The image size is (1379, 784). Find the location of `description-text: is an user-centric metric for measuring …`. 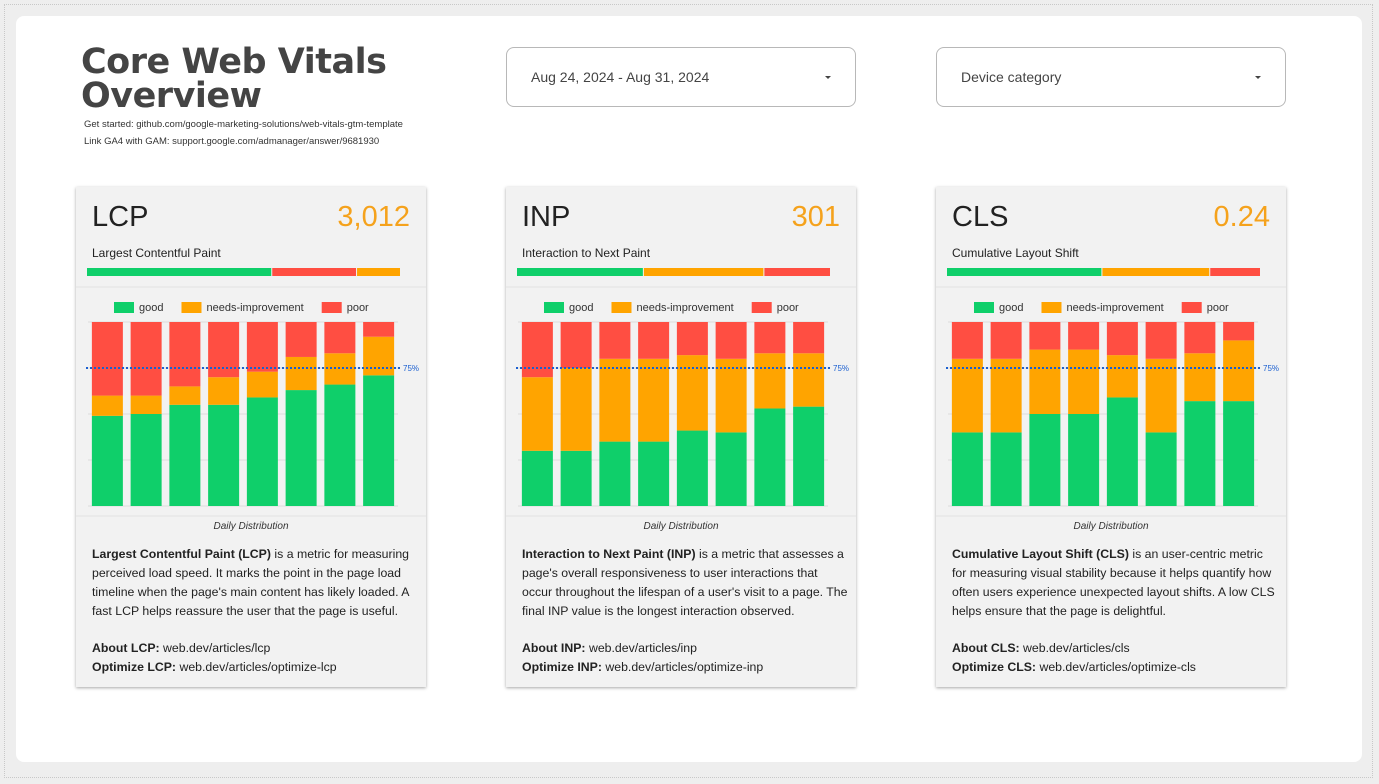

description-text: is an user-centric metric for measuring … is located at coordinates (1113, 582).